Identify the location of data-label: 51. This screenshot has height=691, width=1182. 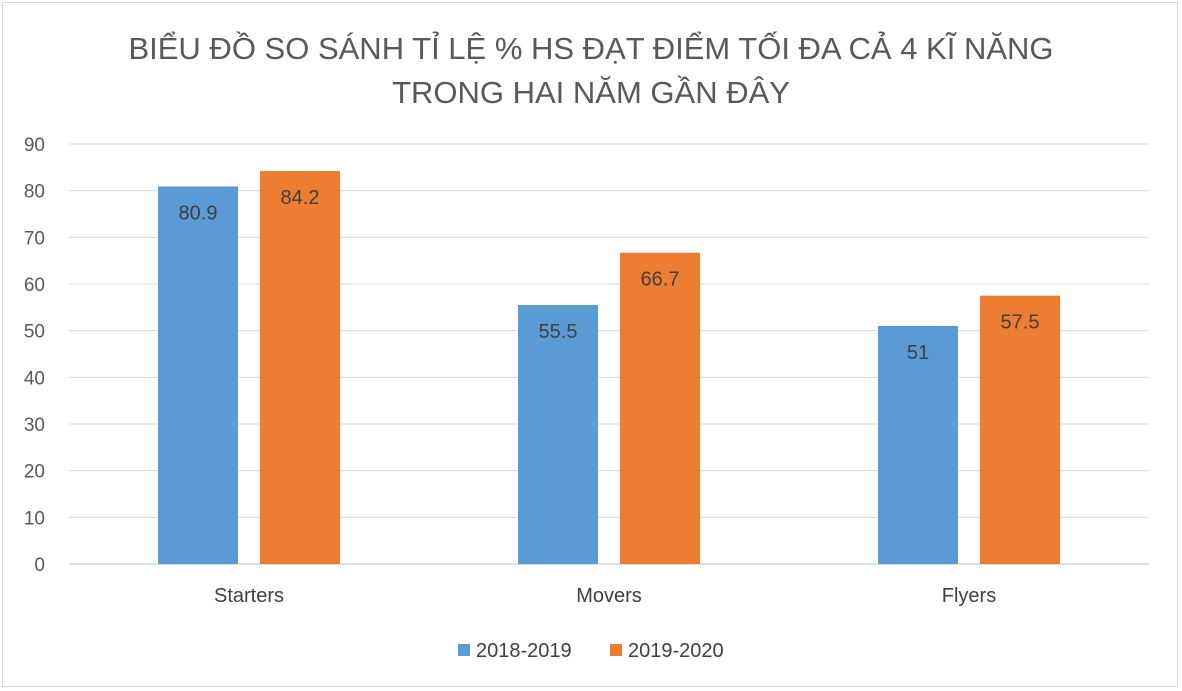
(918, 353).